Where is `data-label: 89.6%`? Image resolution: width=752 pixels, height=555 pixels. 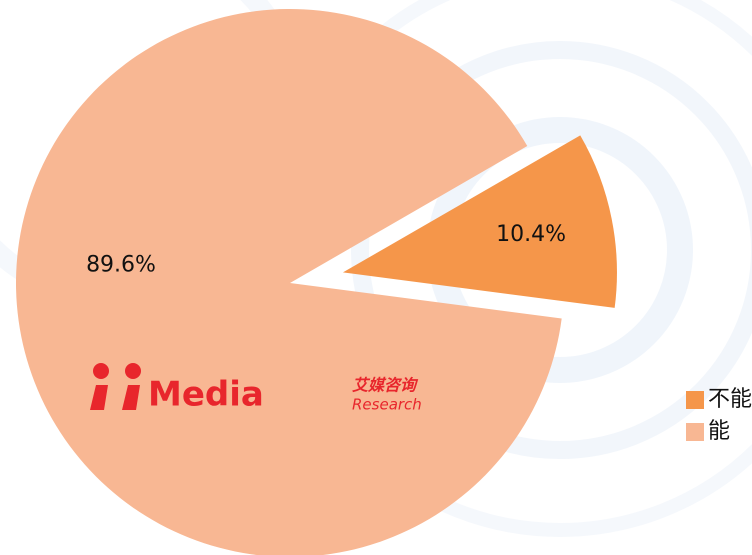
data-label: 89.6% is located at coordinates (121, 265).